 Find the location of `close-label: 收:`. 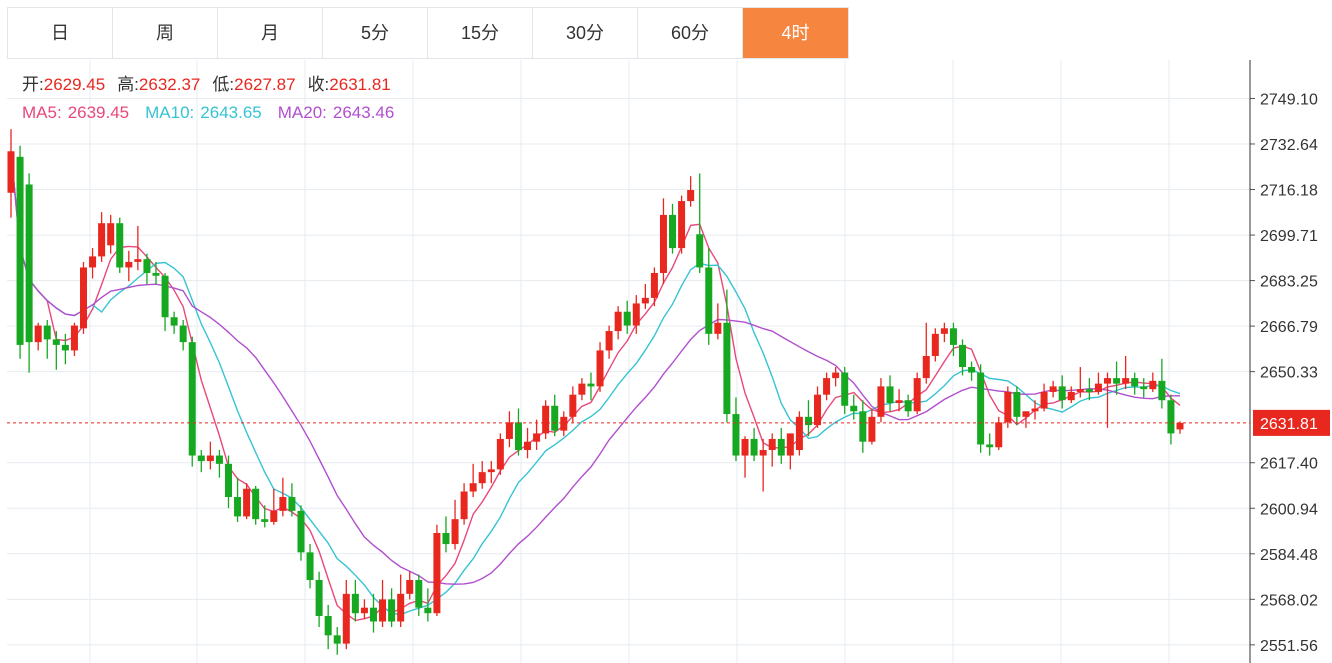

close-label: 收: is located at coordinates (319, 84).